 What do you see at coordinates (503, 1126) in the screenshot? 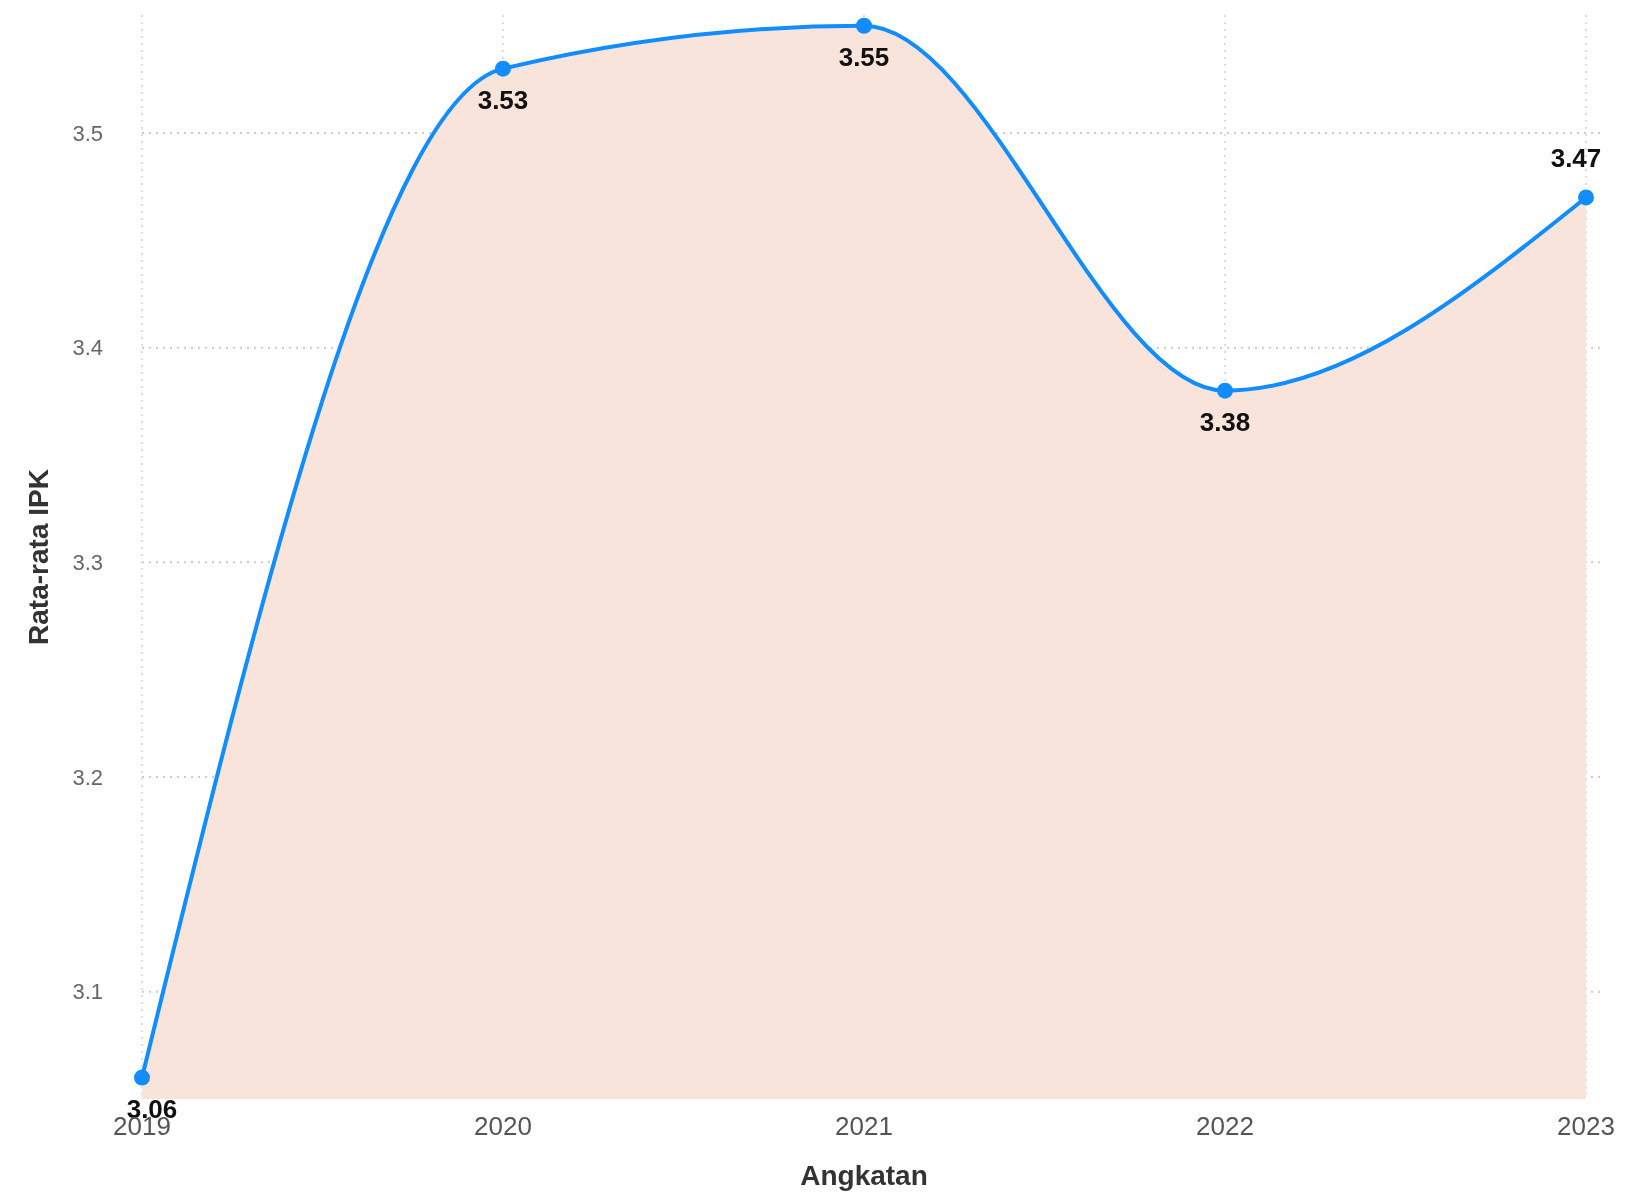
I see `x-tick-label: 2020` at bounding box center [503, 1126].